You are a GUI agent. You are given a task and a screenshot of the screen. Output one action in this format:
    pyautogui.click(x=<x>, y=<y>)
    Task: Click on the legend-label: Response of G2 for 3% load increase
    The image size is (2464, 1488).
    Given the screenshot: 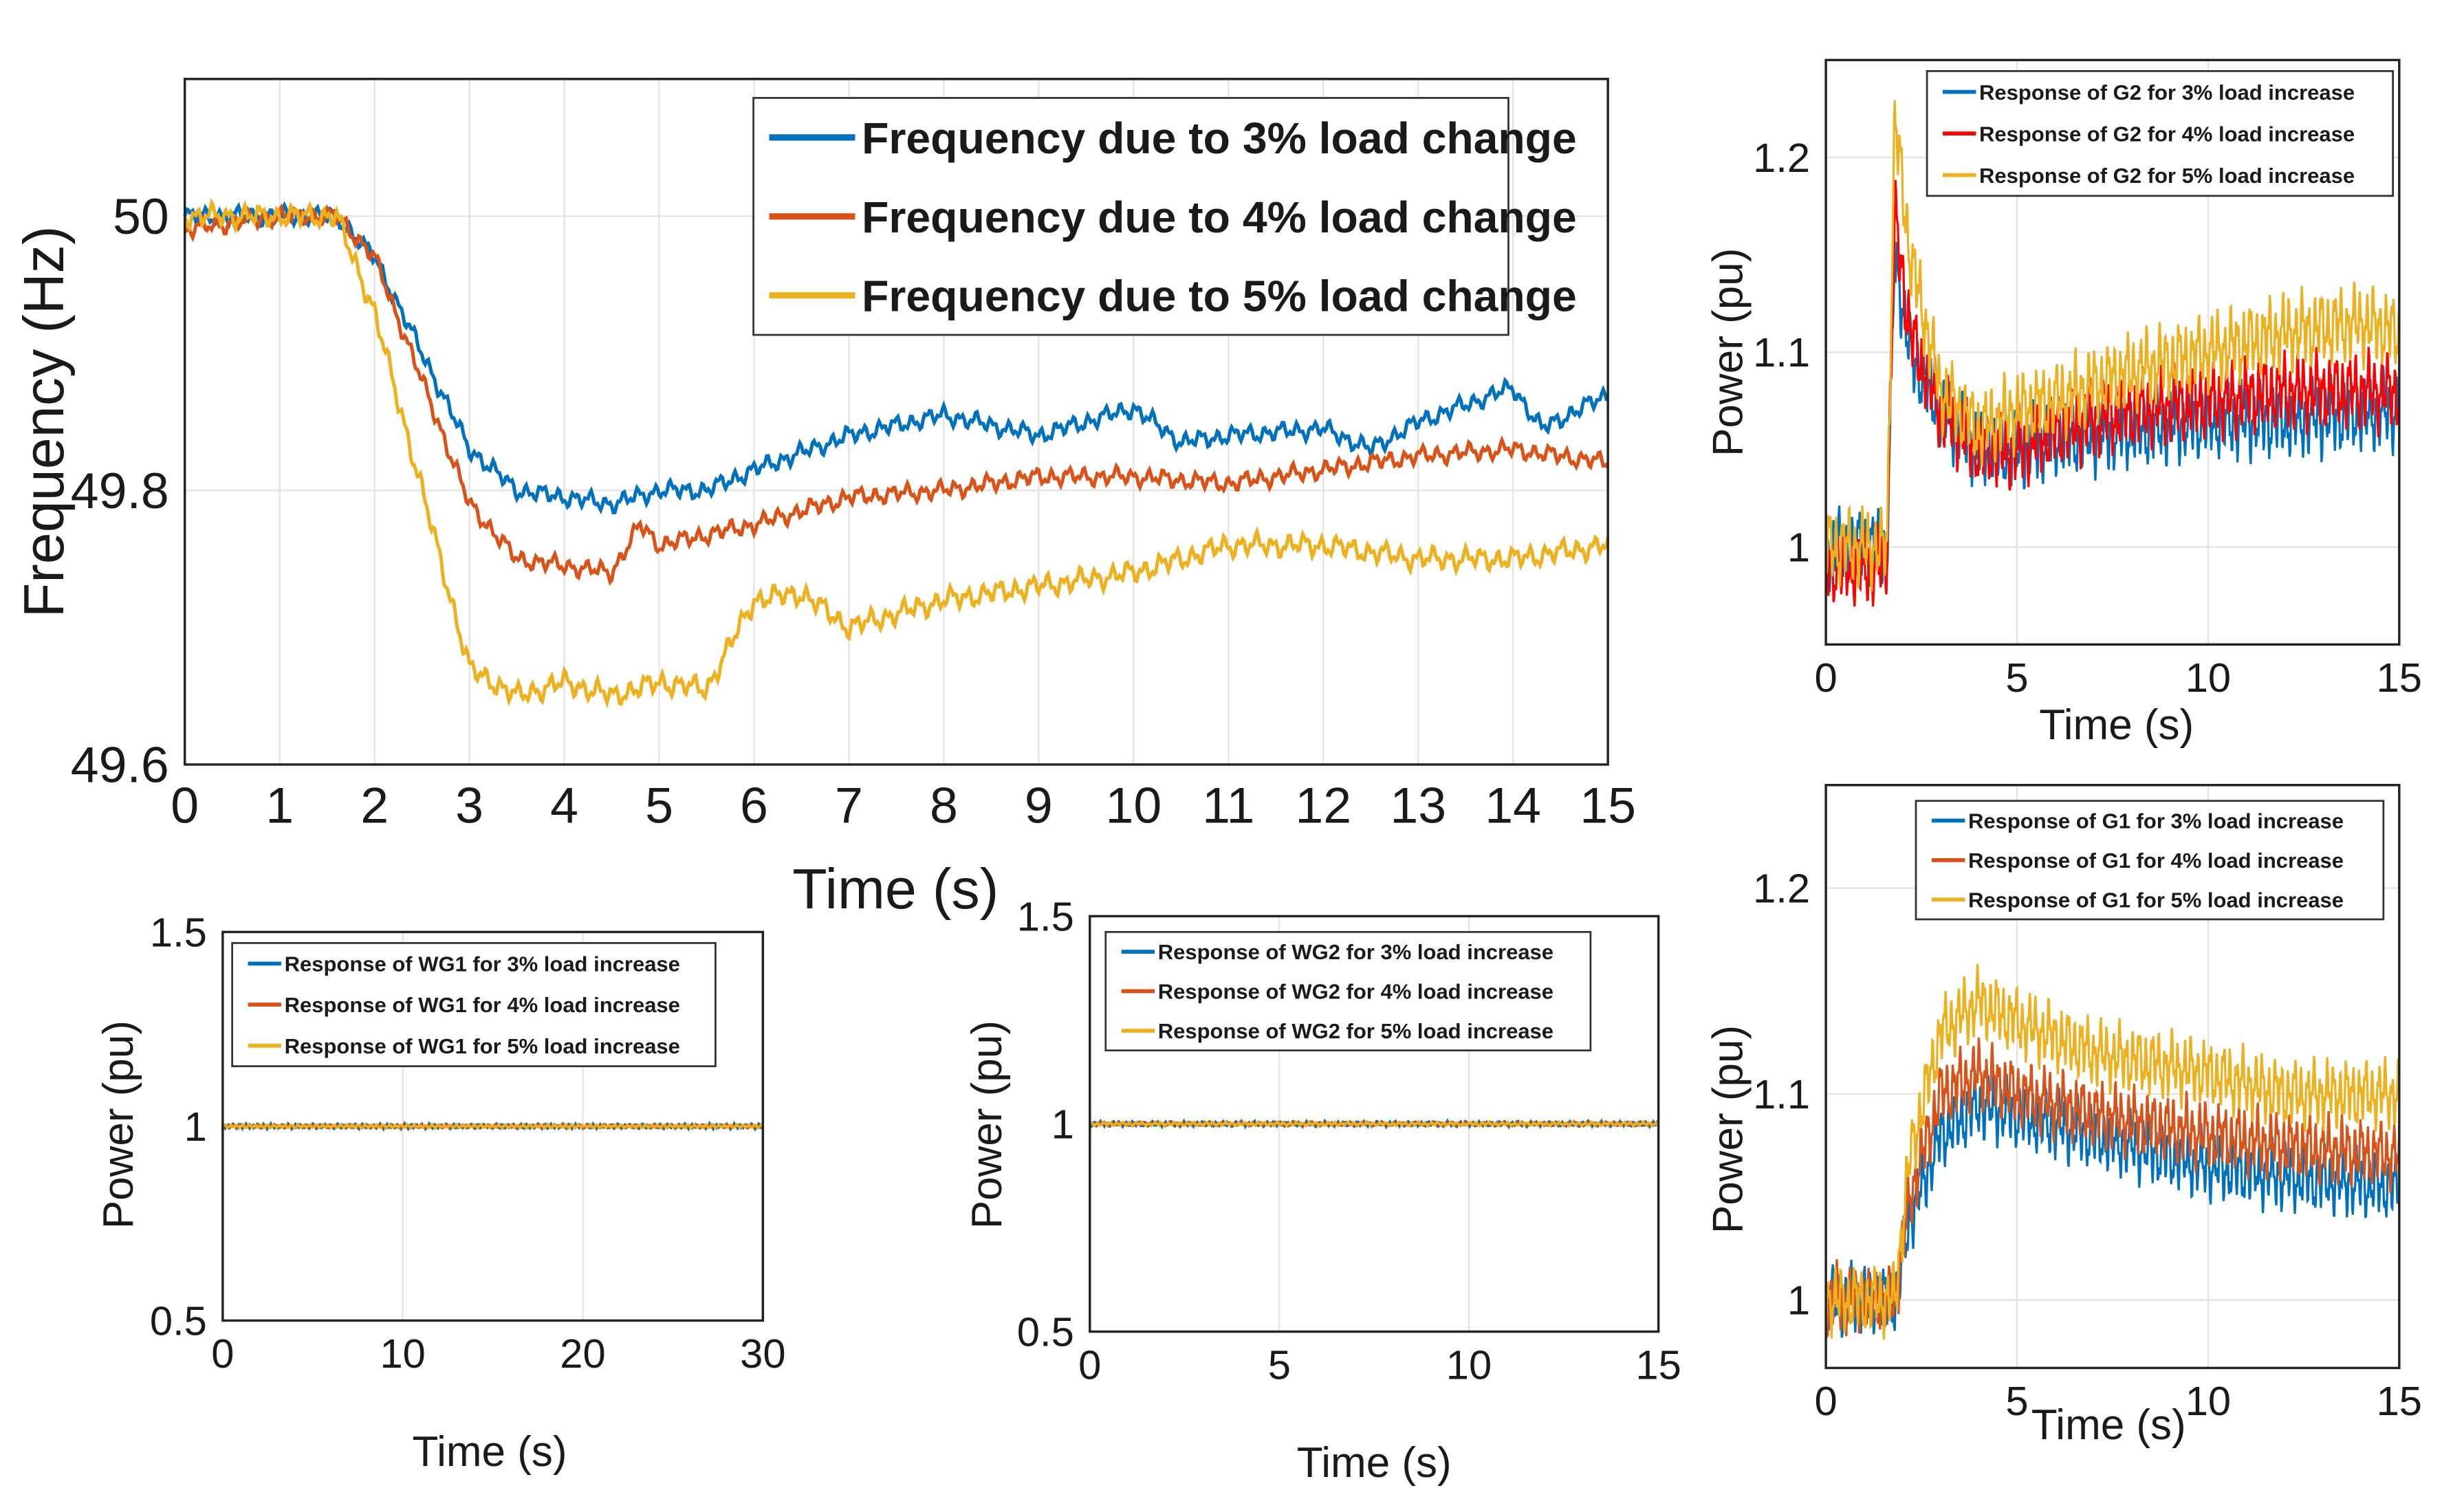 What is the action you would take?
    pyautogui.click(x=2167, y=93)
    